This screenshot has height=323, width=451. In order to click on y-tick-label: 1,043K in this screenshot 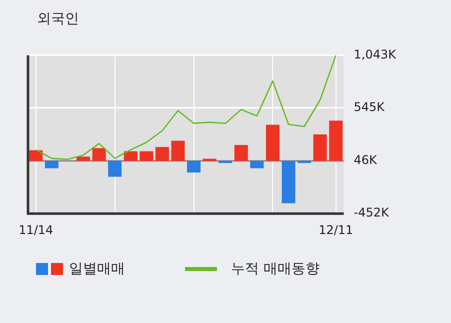, I will do `click(376, 54)`.